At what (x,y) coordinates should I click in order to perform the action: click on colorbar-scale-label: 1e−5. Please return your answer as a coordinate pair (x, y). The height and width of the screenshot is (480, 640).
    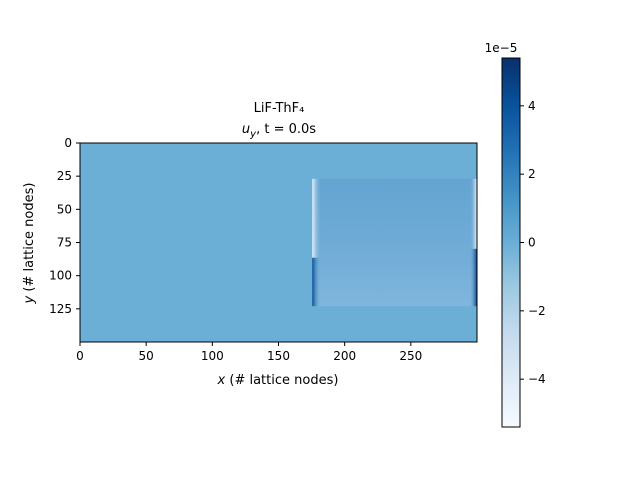
    Looking at the image, I should click on (501, 48).